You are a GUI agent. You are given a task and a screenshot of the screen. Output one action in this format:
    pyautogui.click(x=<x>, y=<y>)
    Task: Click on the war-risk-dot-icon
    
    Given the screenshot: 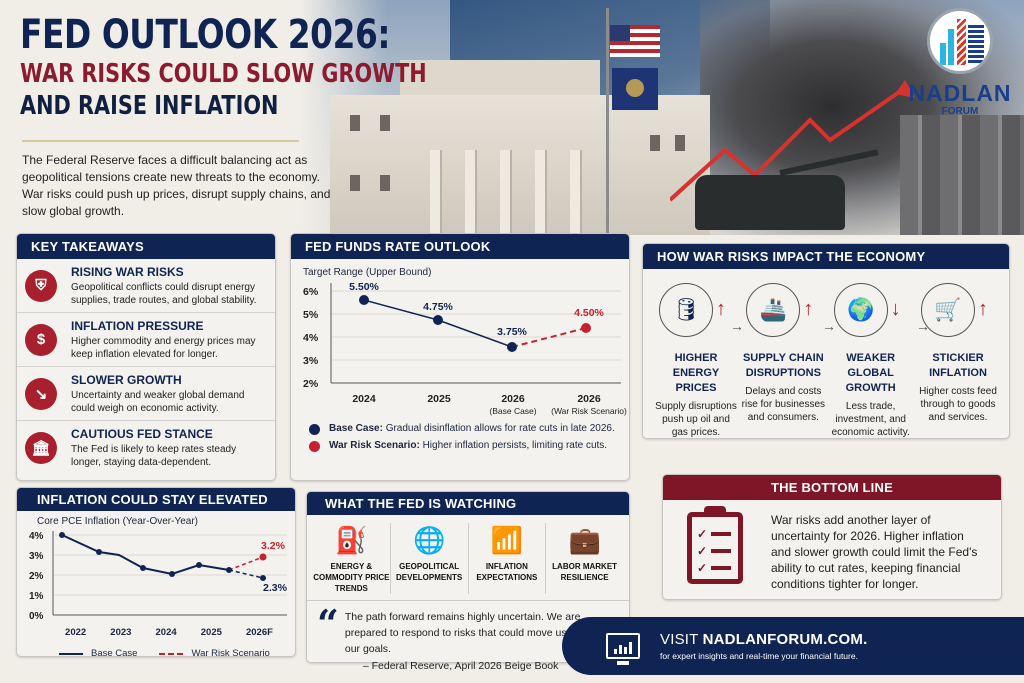 What is the action you would take?
    pyautogui.click(x=314, y=446)
    